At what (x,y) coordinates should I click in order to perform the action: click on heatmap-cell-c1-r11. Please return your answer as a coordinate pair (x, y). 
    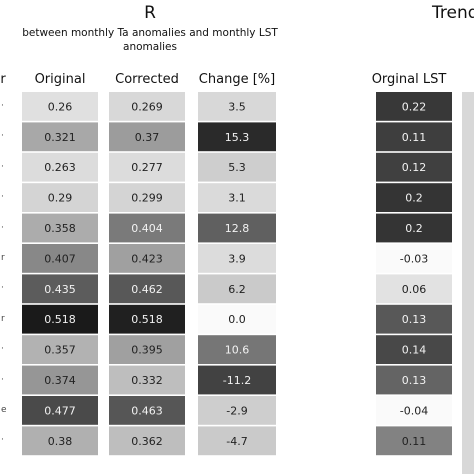
    Looking at the image, I should click on (147, 441).